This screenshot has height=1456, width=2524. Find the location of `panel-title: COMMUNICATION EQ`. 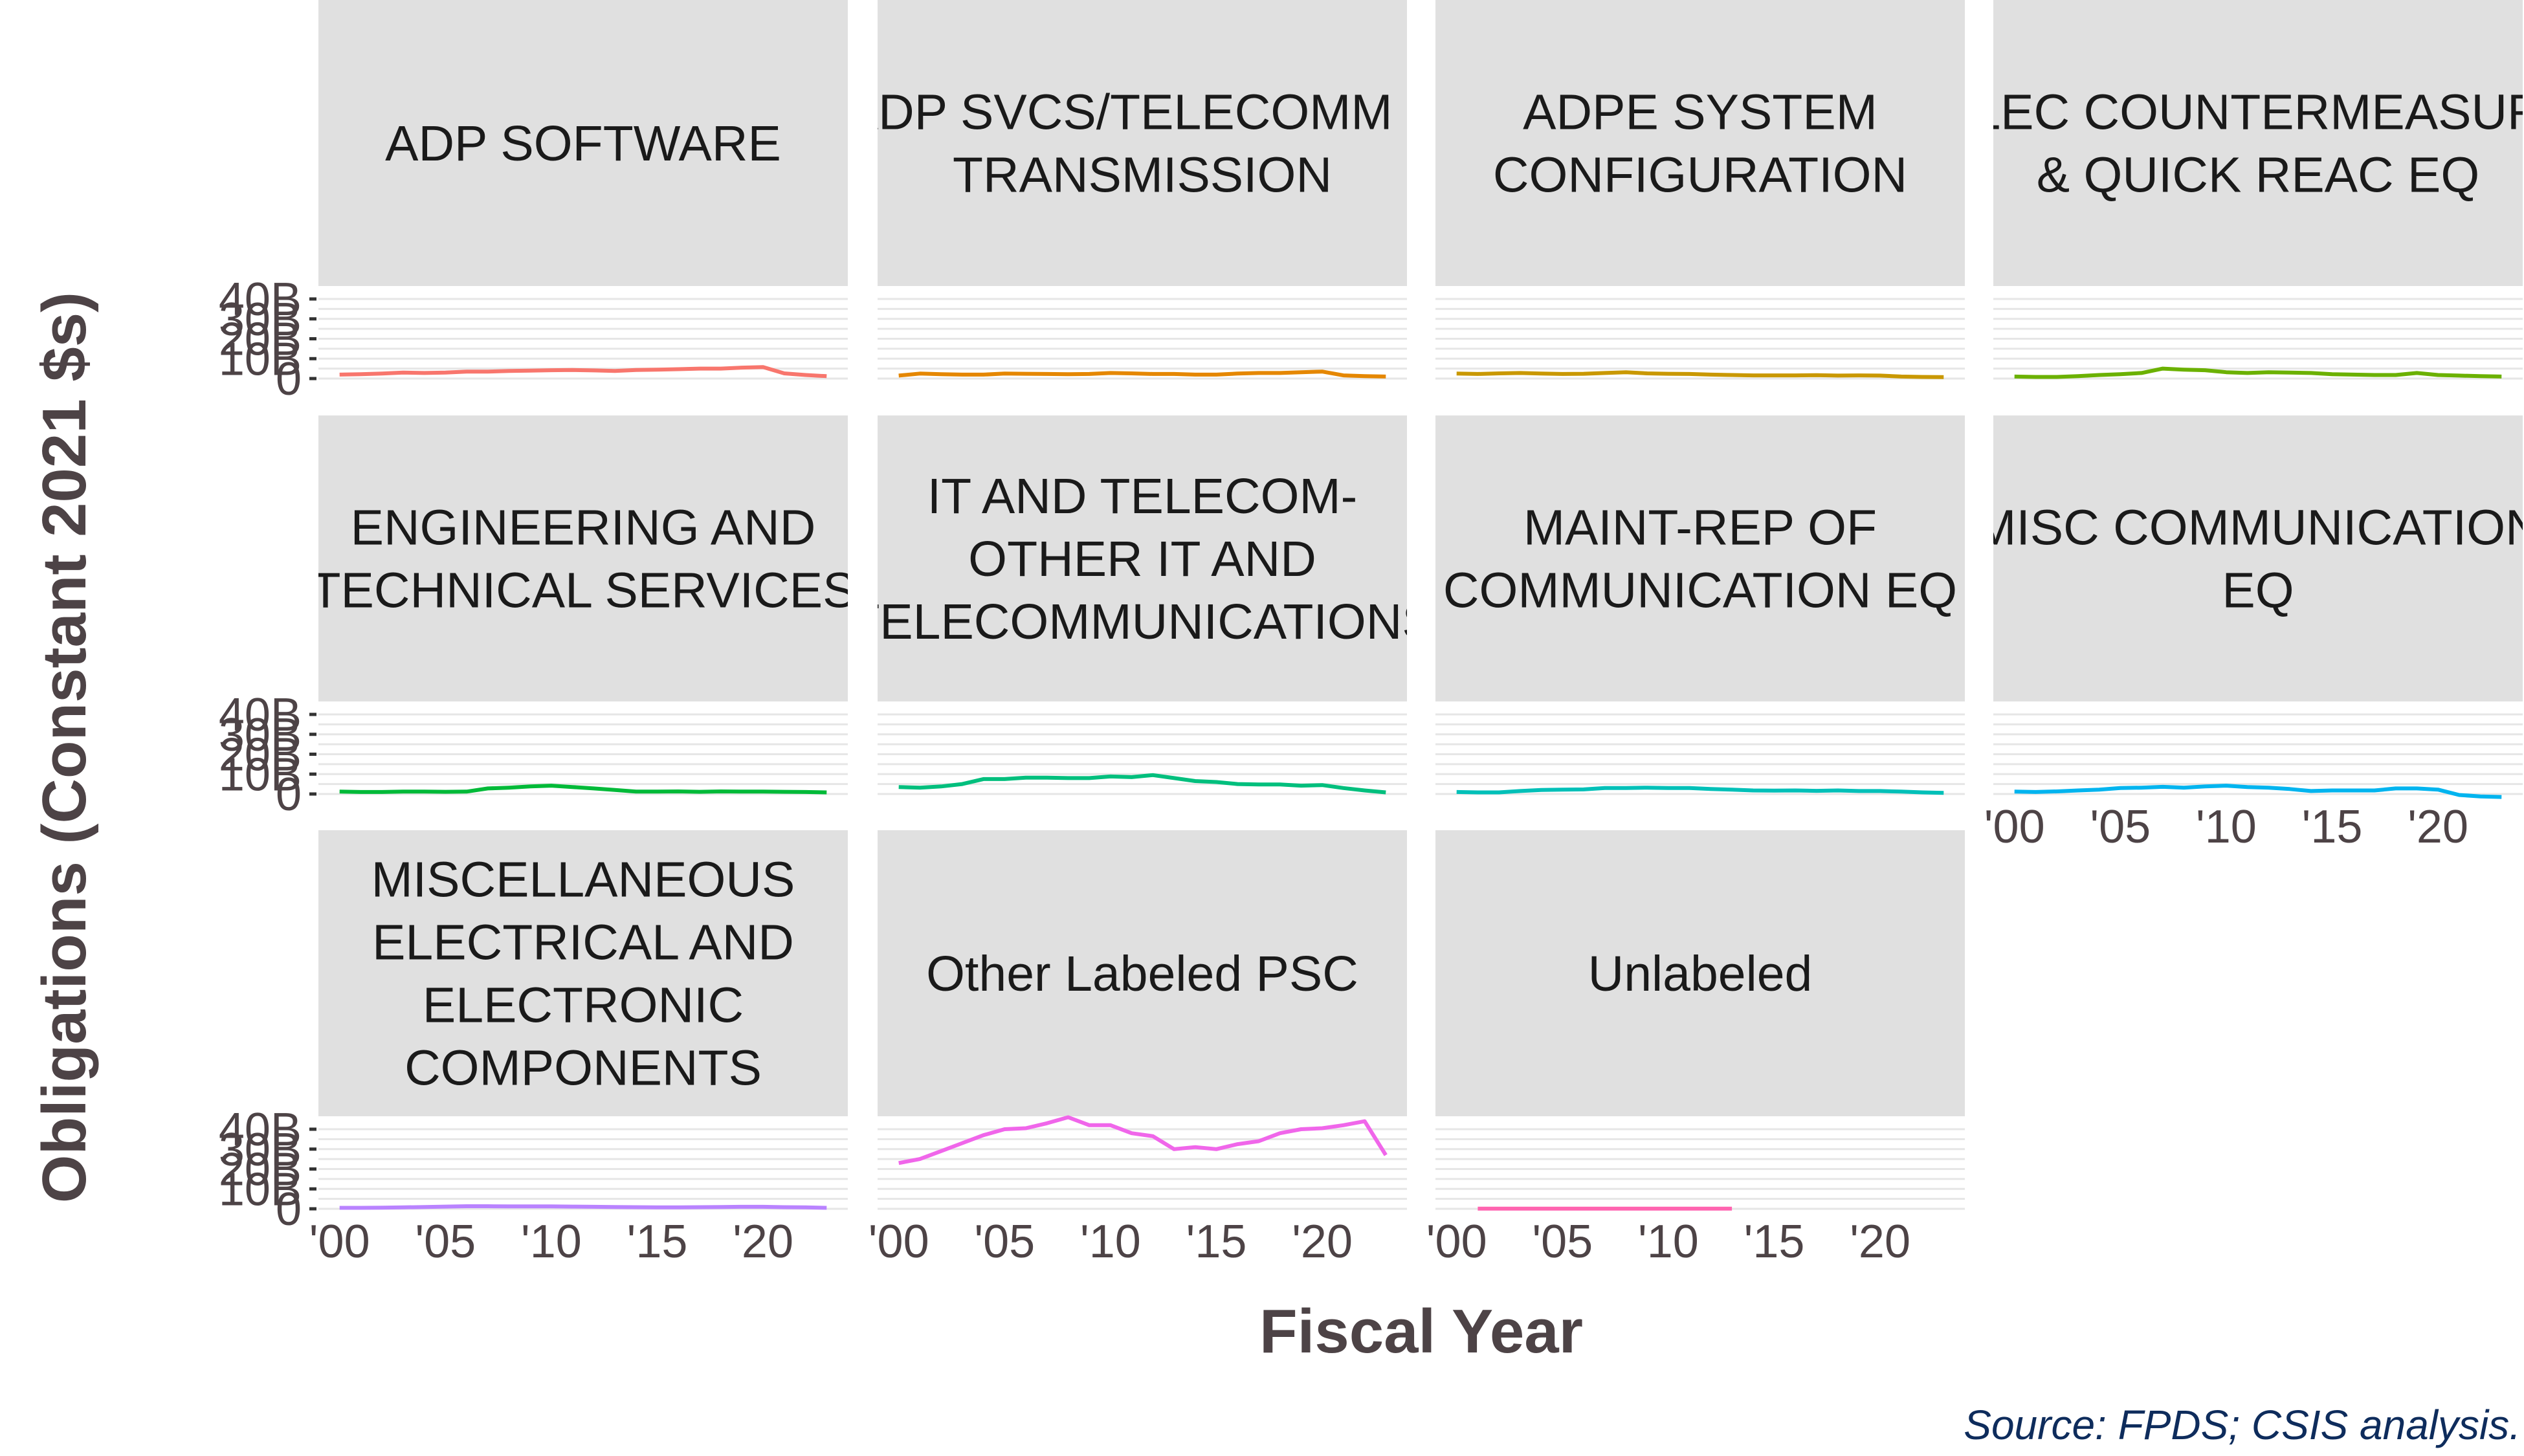

panel-title: COMMUNICATION EQ is located at coordinates (1700, 591).